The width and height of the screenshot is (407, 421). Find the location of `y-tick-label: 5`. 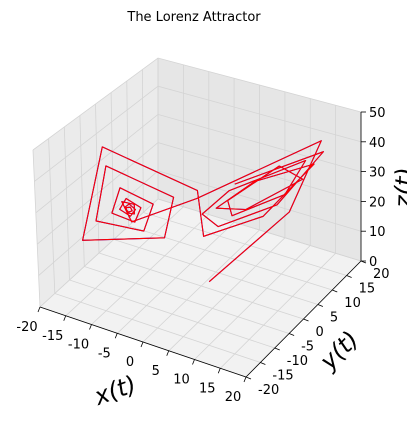

y-tick-label: 5 is located at coordinates (334, 318).